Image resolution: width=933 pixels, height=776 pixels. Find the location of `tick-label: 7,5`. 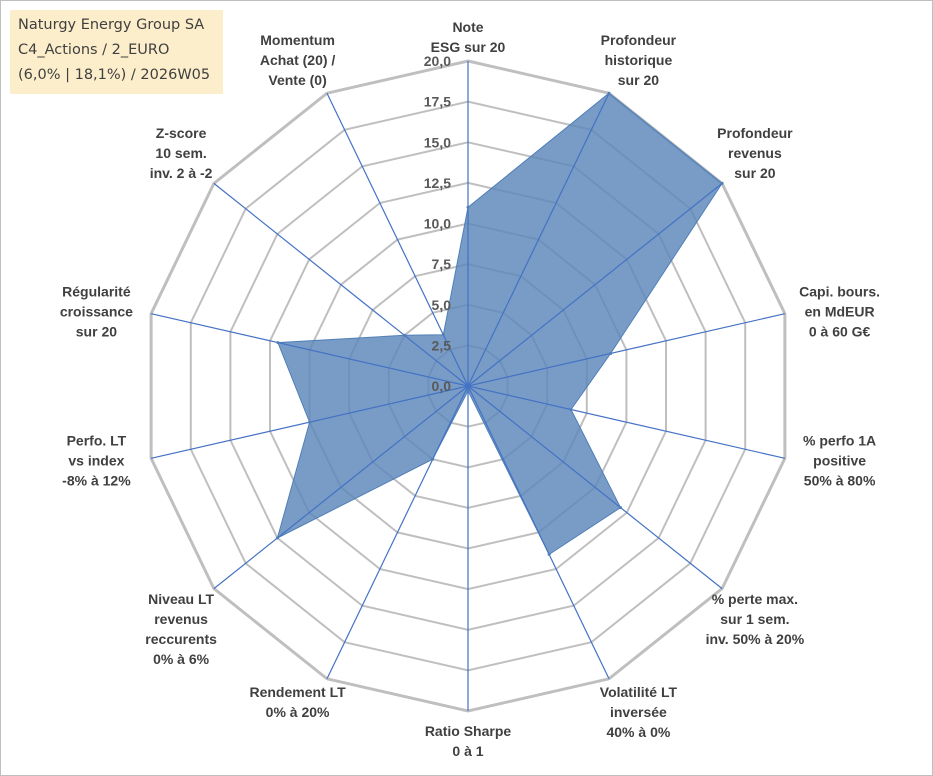

tick-label: 7,5 is located at coordinates (442, 264).